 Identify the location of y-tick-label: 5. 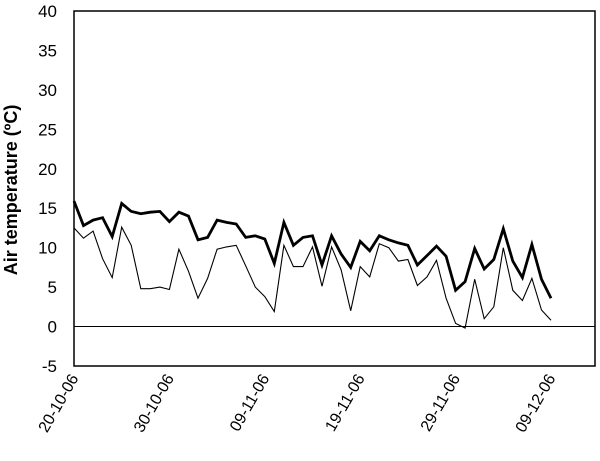
(52, 287).